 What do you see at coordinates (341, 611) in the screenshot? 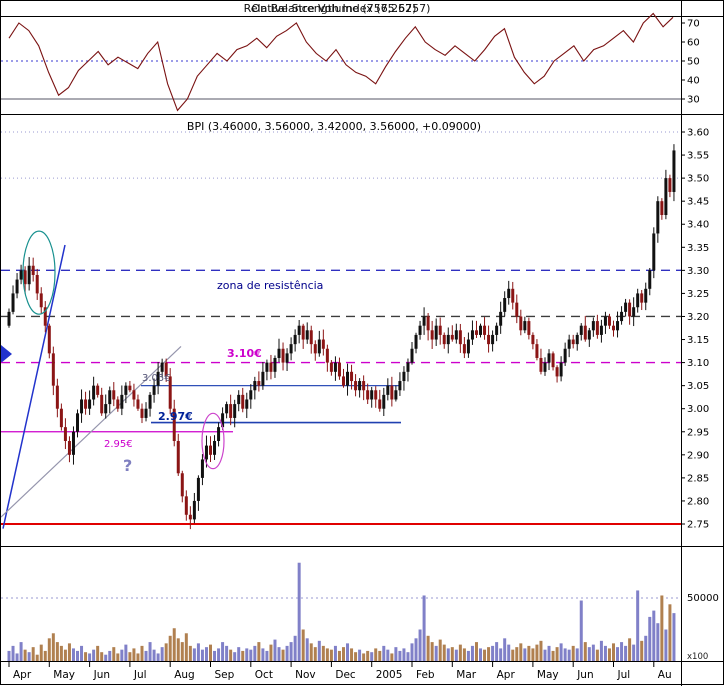
I see `volume-panel` at bounding box center [341, 611].